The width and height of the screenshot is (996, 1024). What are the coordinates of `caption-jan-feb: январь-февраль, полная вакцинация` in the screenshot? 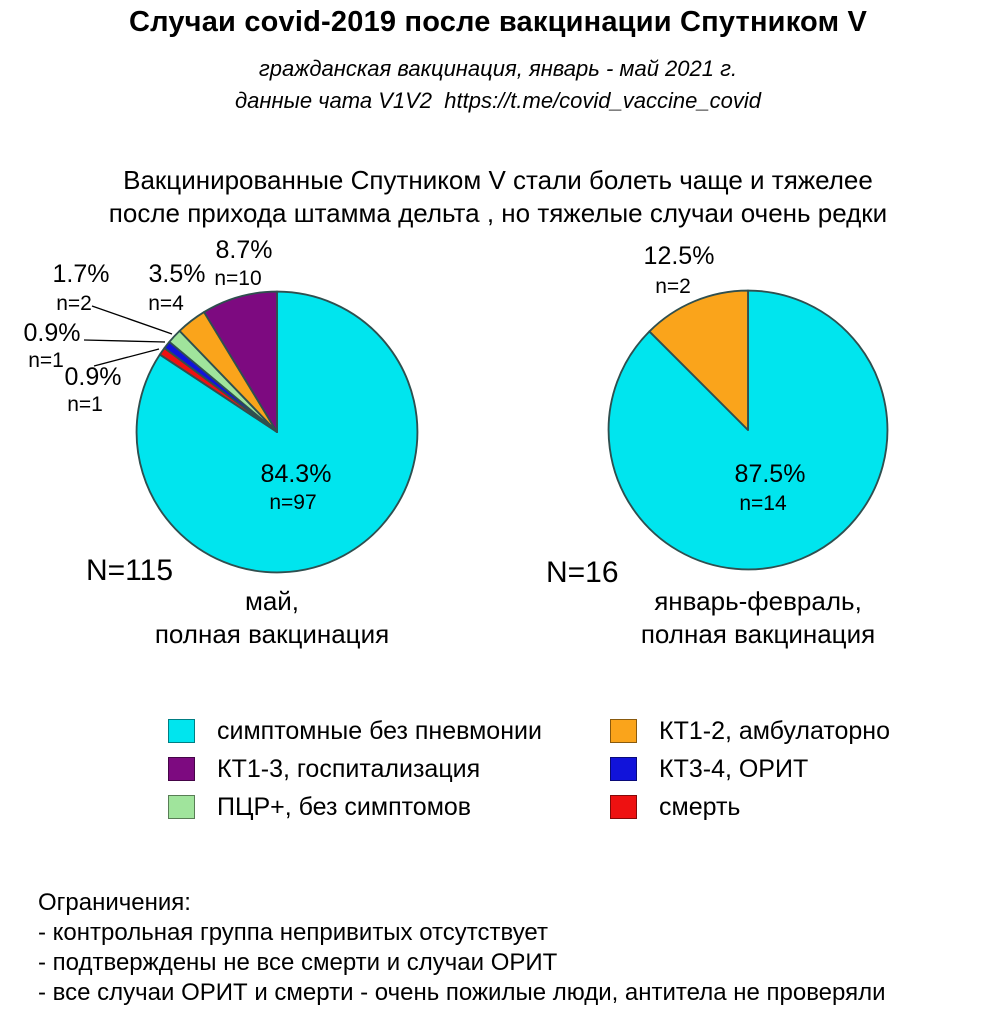 It's located at (758, 618).